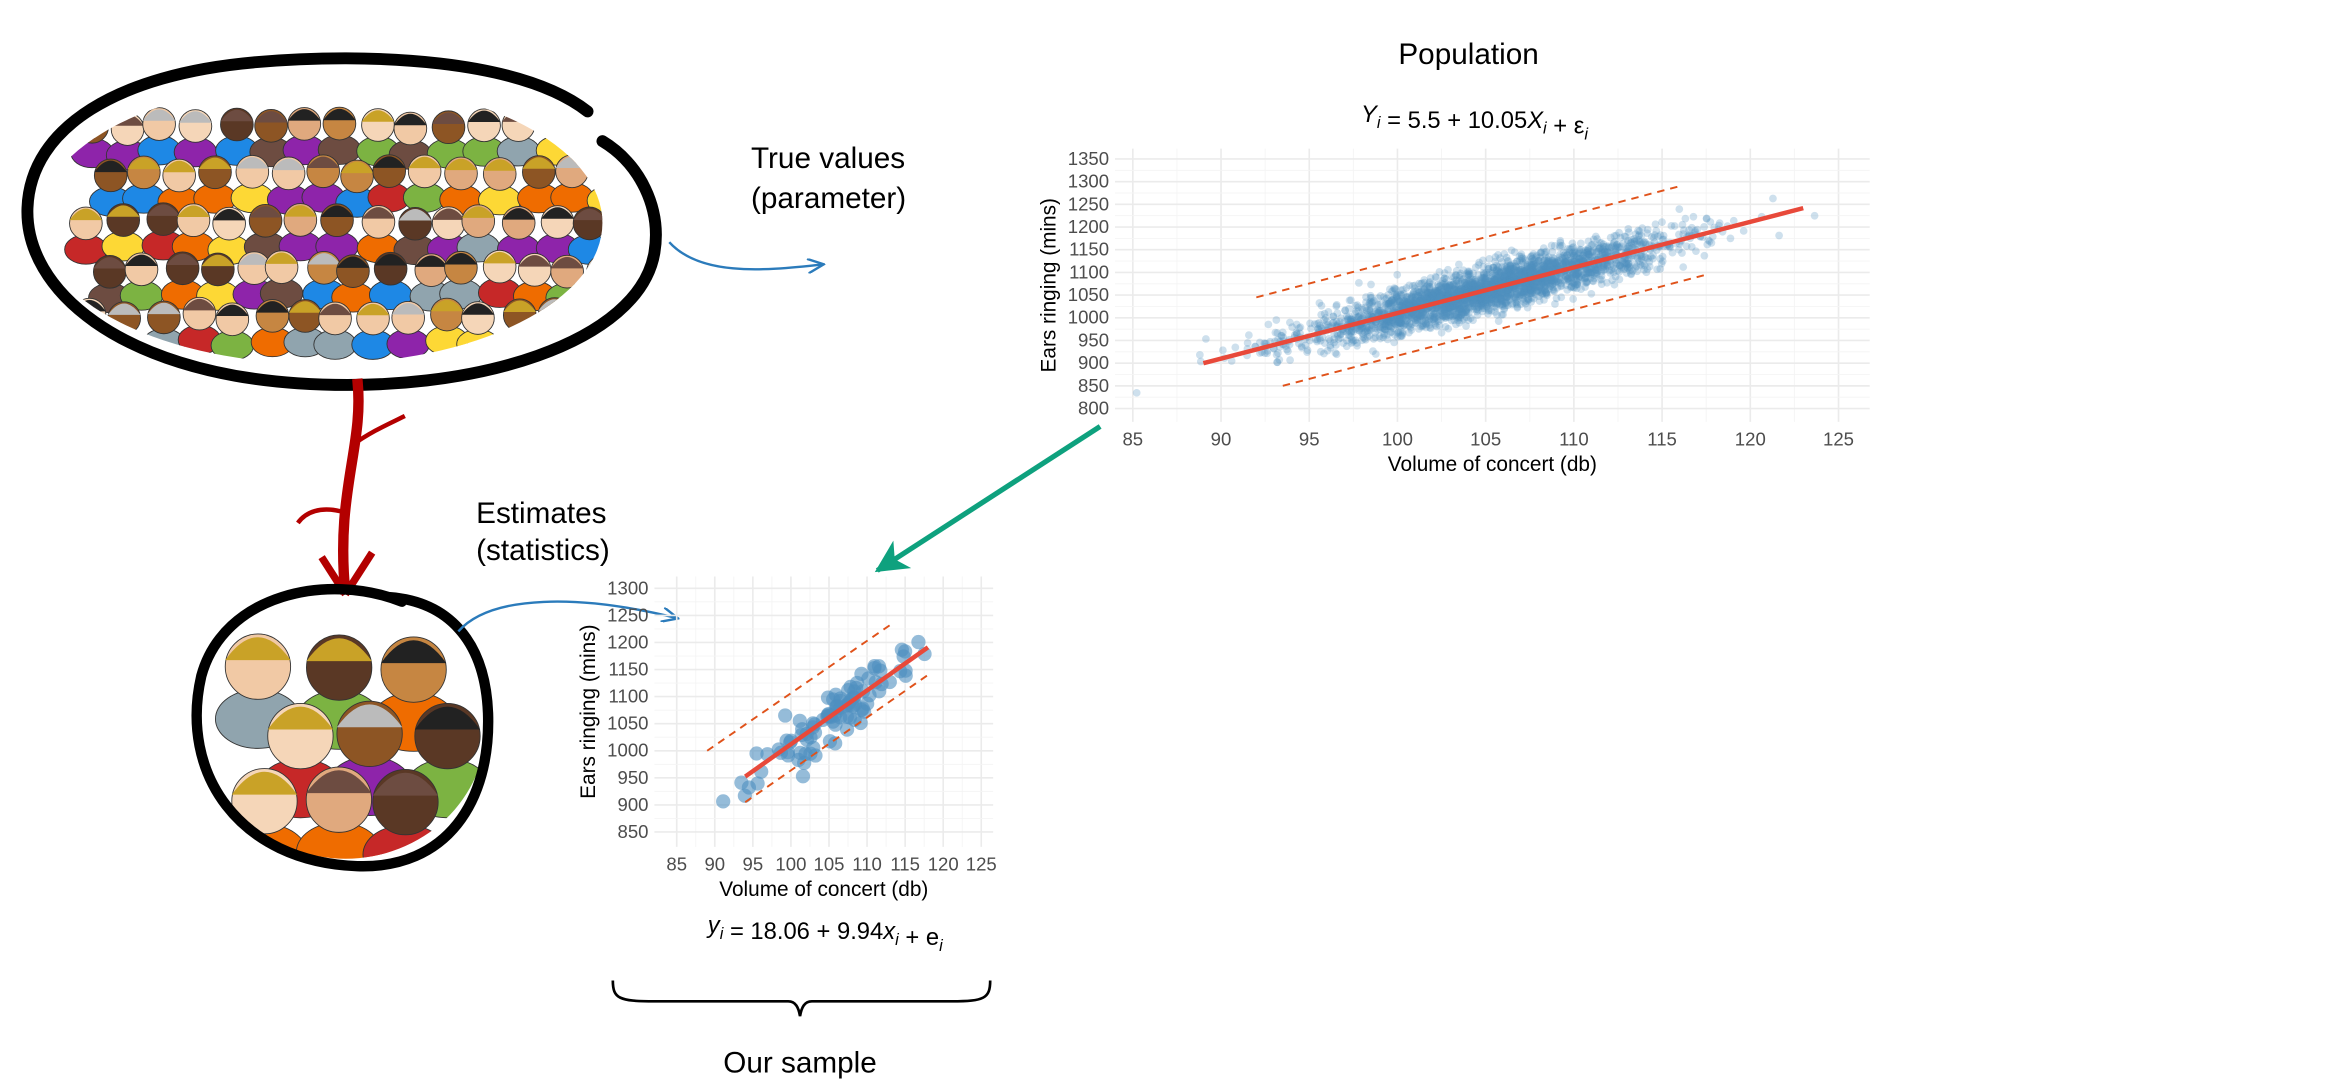  I want to click on x-tick-label: 120, so click(1750, 439).